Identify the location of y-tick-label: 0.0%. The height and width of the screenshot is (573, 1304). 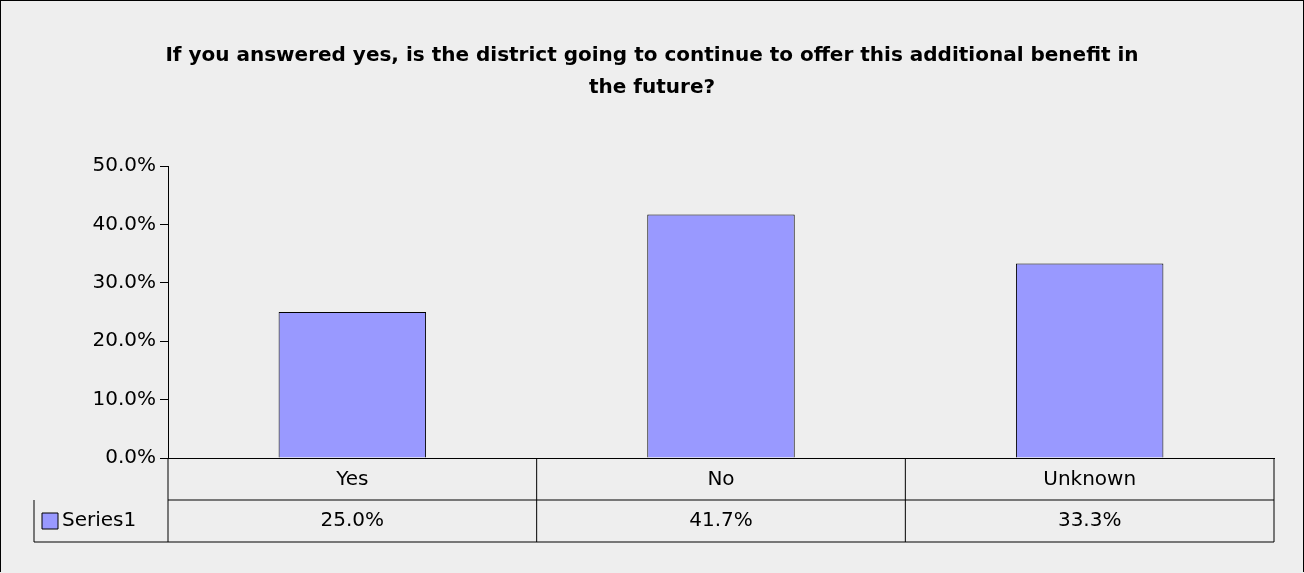
(130, 456).